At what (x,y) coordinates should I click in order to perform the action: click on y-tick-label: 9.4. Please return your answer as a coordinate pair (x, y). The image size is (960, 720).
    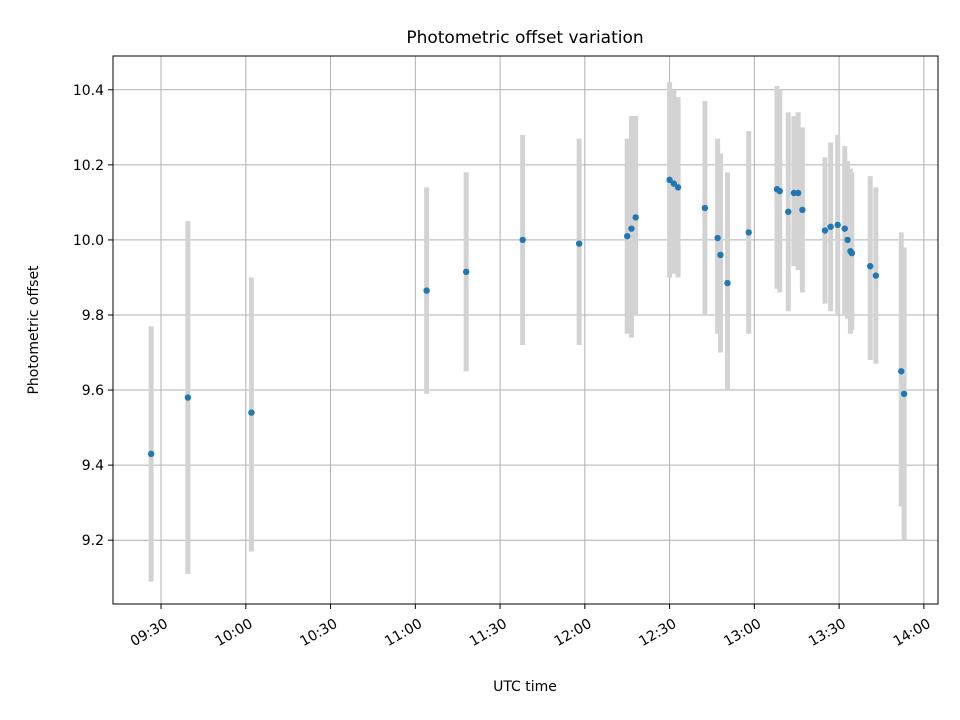
    Looking at the image, I should click on (93, 466).